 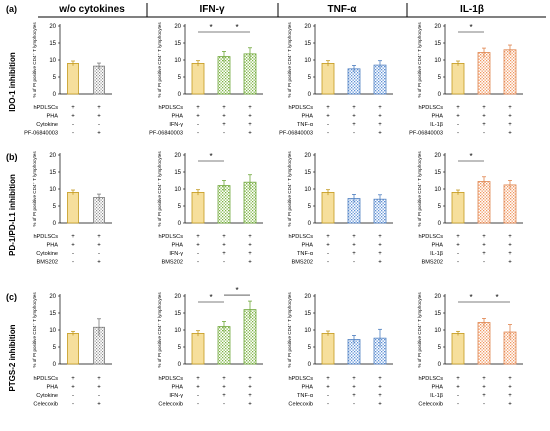 I want to click on panel-tag: (a), so click(x=11, y=9).